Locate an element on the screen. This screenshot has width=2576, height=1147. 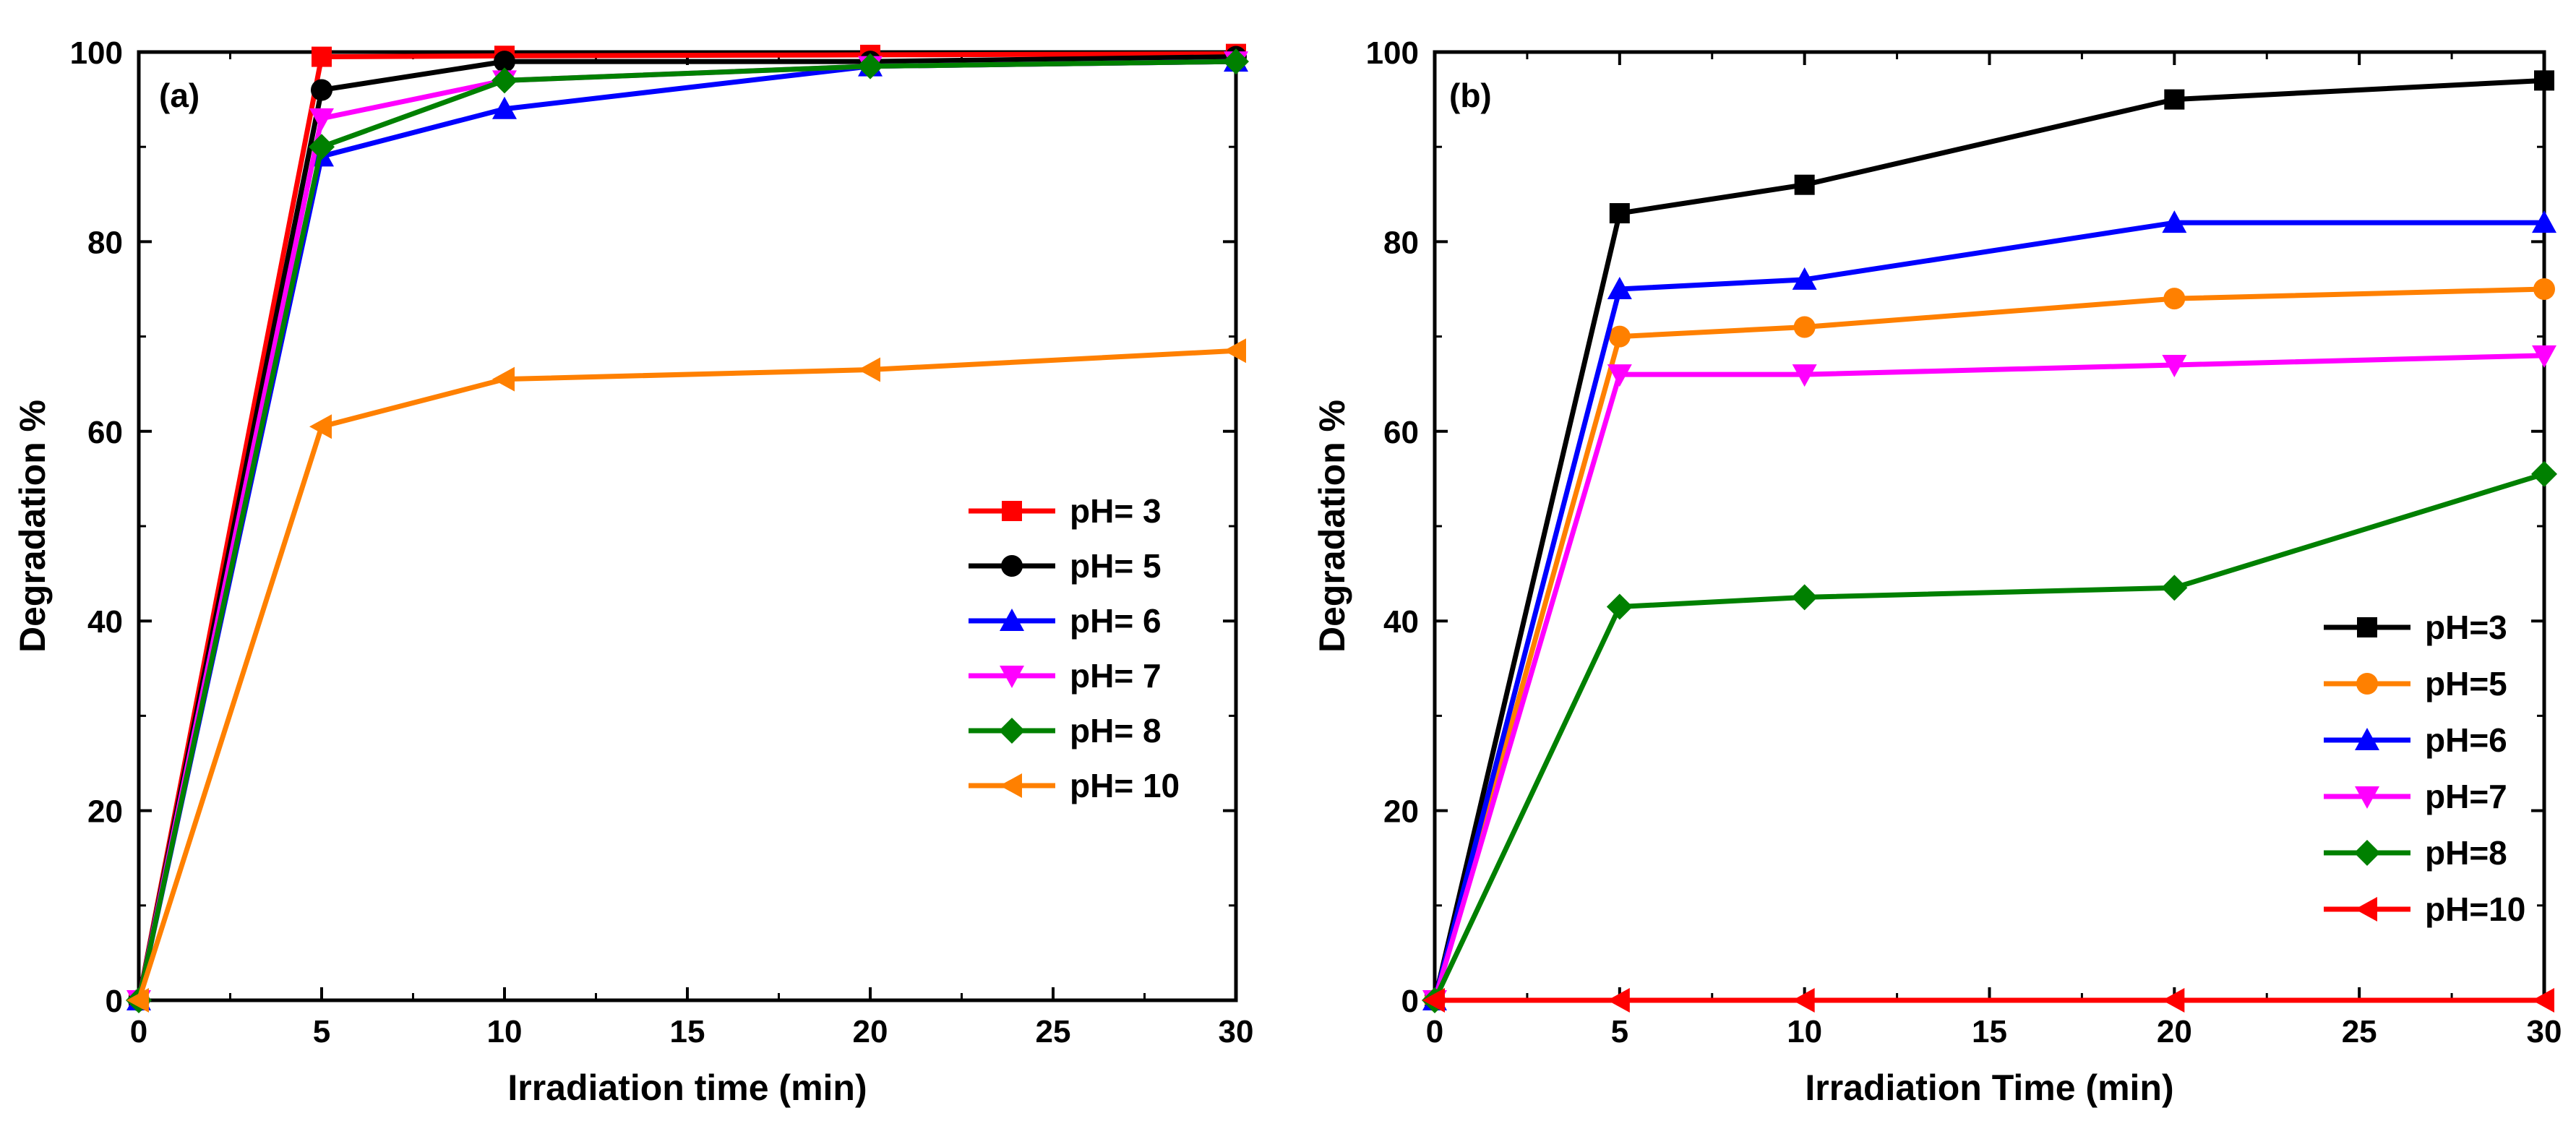
panel-label: (b) is located at coordinates (1471, 95).